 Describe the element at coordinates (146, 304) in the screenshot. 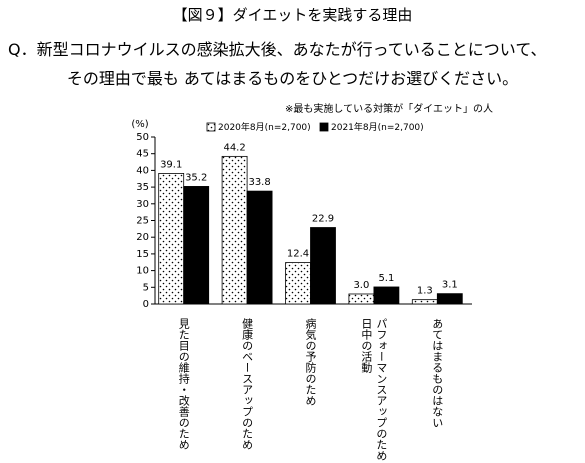

I see `y-tick-label: 0` at that location.